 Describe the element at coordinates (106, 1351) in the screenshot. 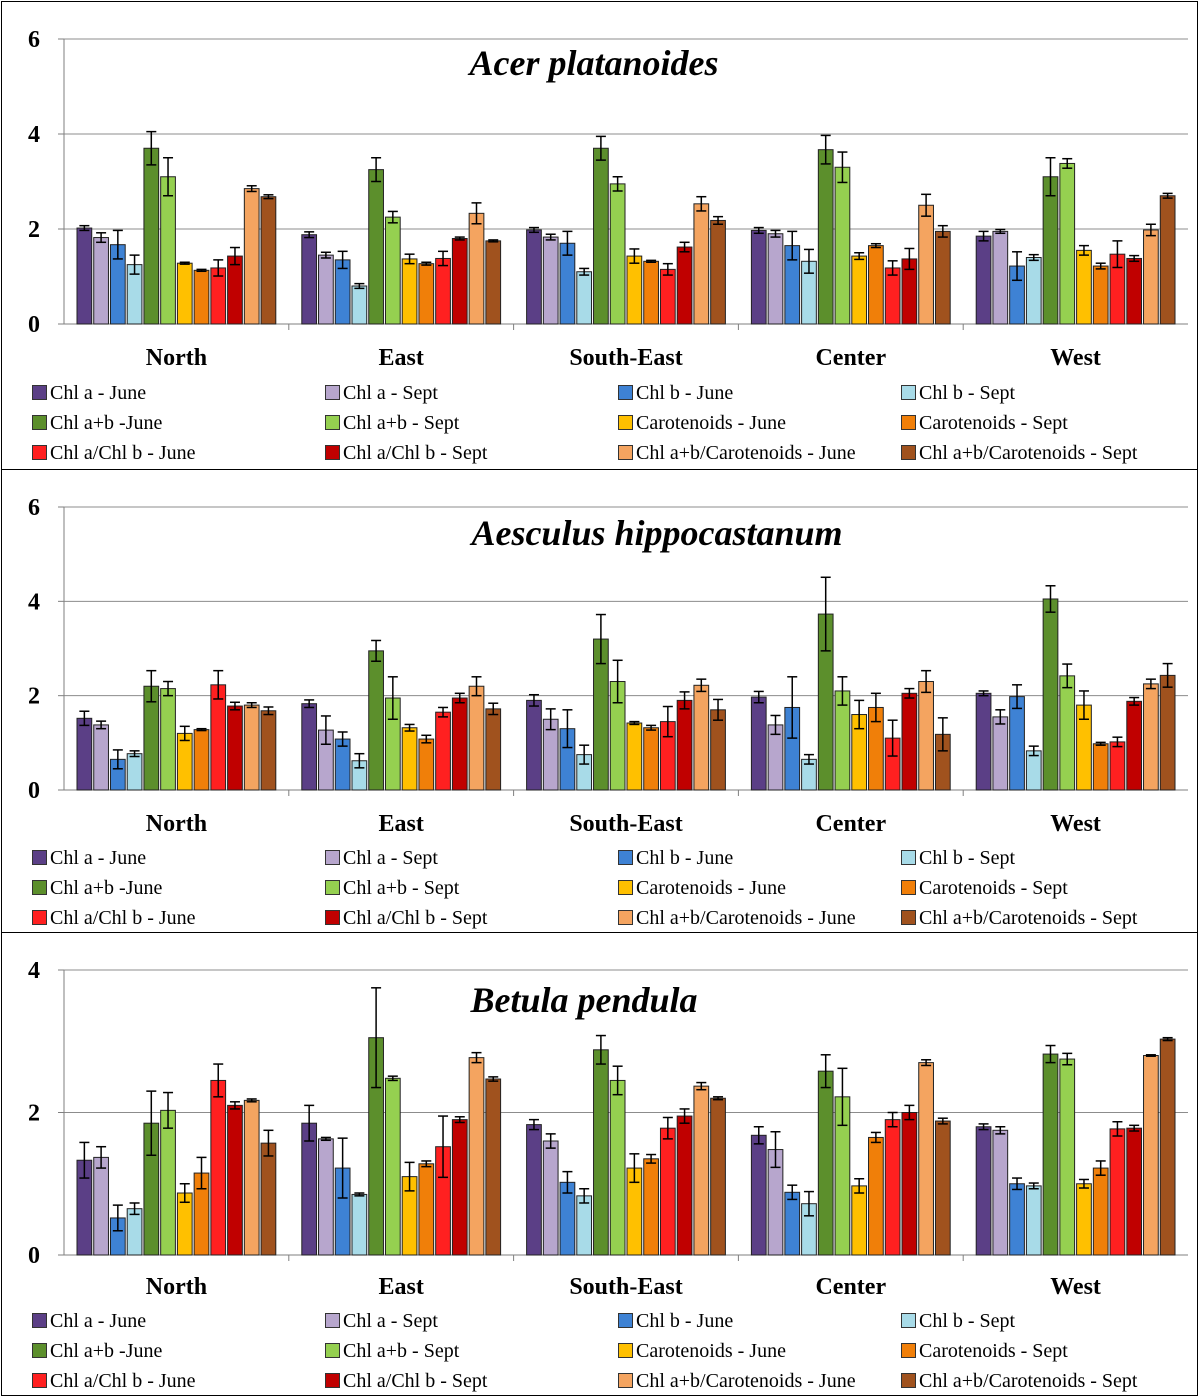

I see `legend-label: Chl a+b -June` at that location.